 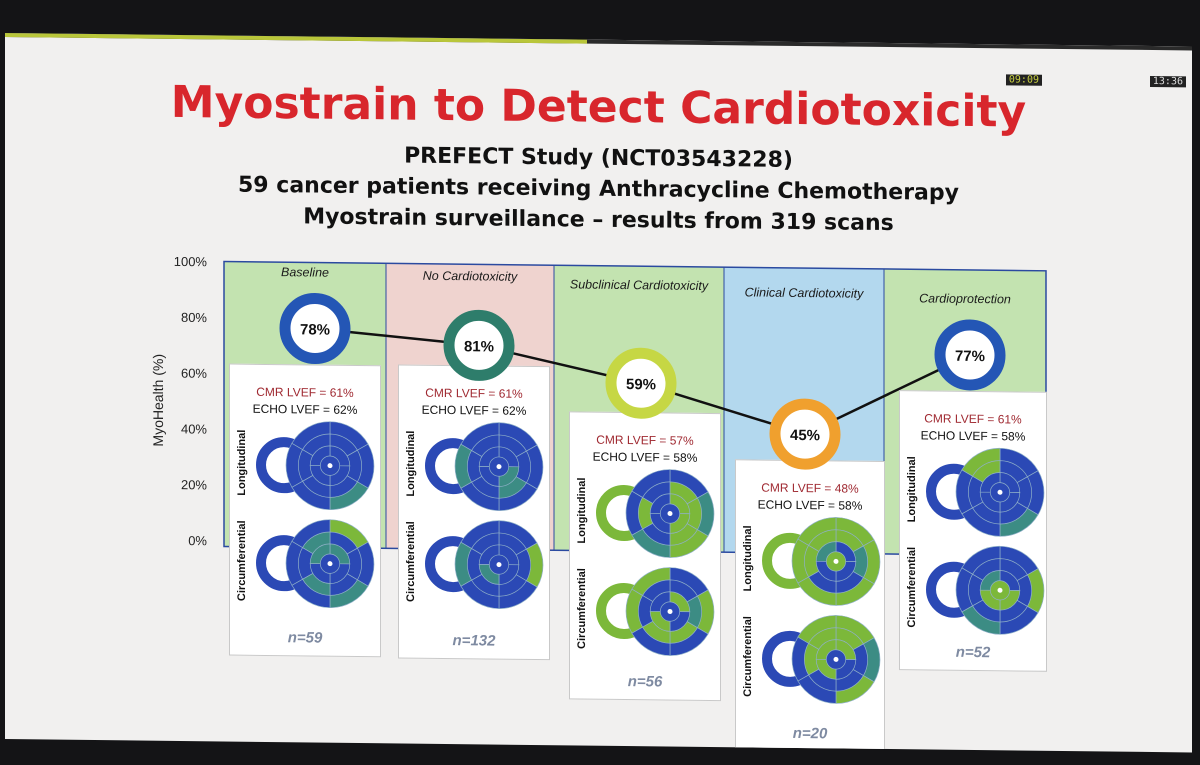 I want to click on value-label: 77%, so click(x=970, y=356).